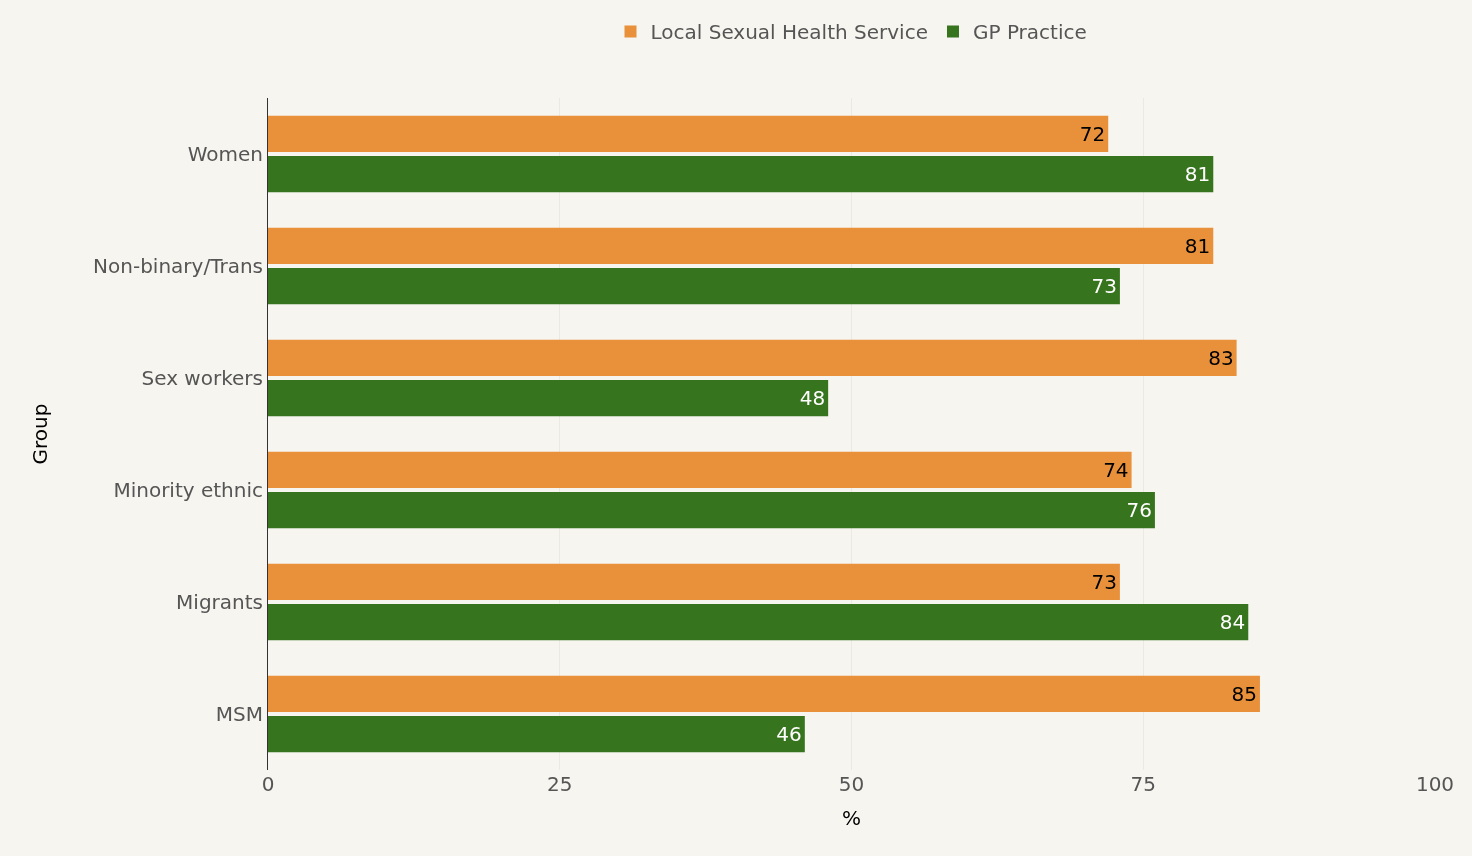 The image size is (1472, 856). I want to click on data-label: 83, so click(1221, 357).